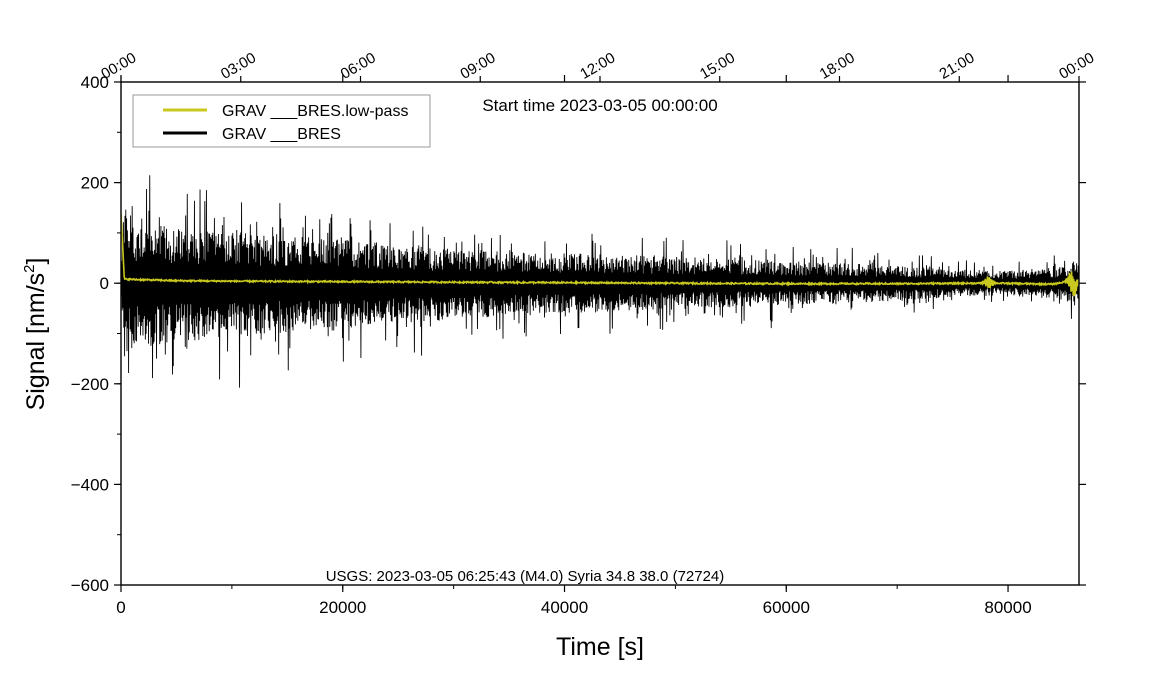  I want to click on x-tick-label: 40000, so click(564, 607).